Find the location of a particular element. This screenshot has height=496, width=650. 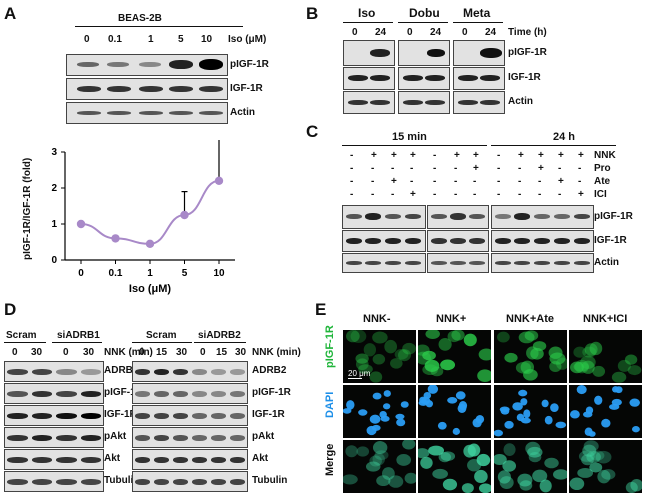

treatment-label: Pro is located at coordinates (602, 168).